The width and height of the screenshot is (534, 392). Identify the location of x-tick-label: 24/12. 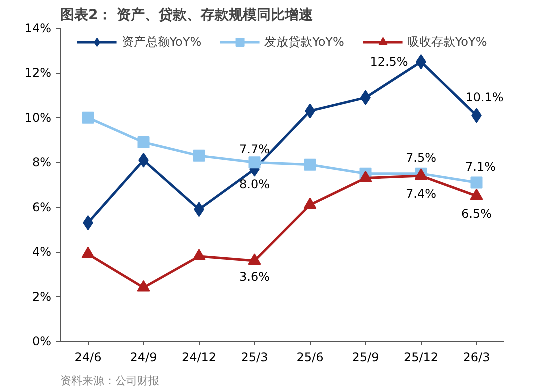
(199, 357).